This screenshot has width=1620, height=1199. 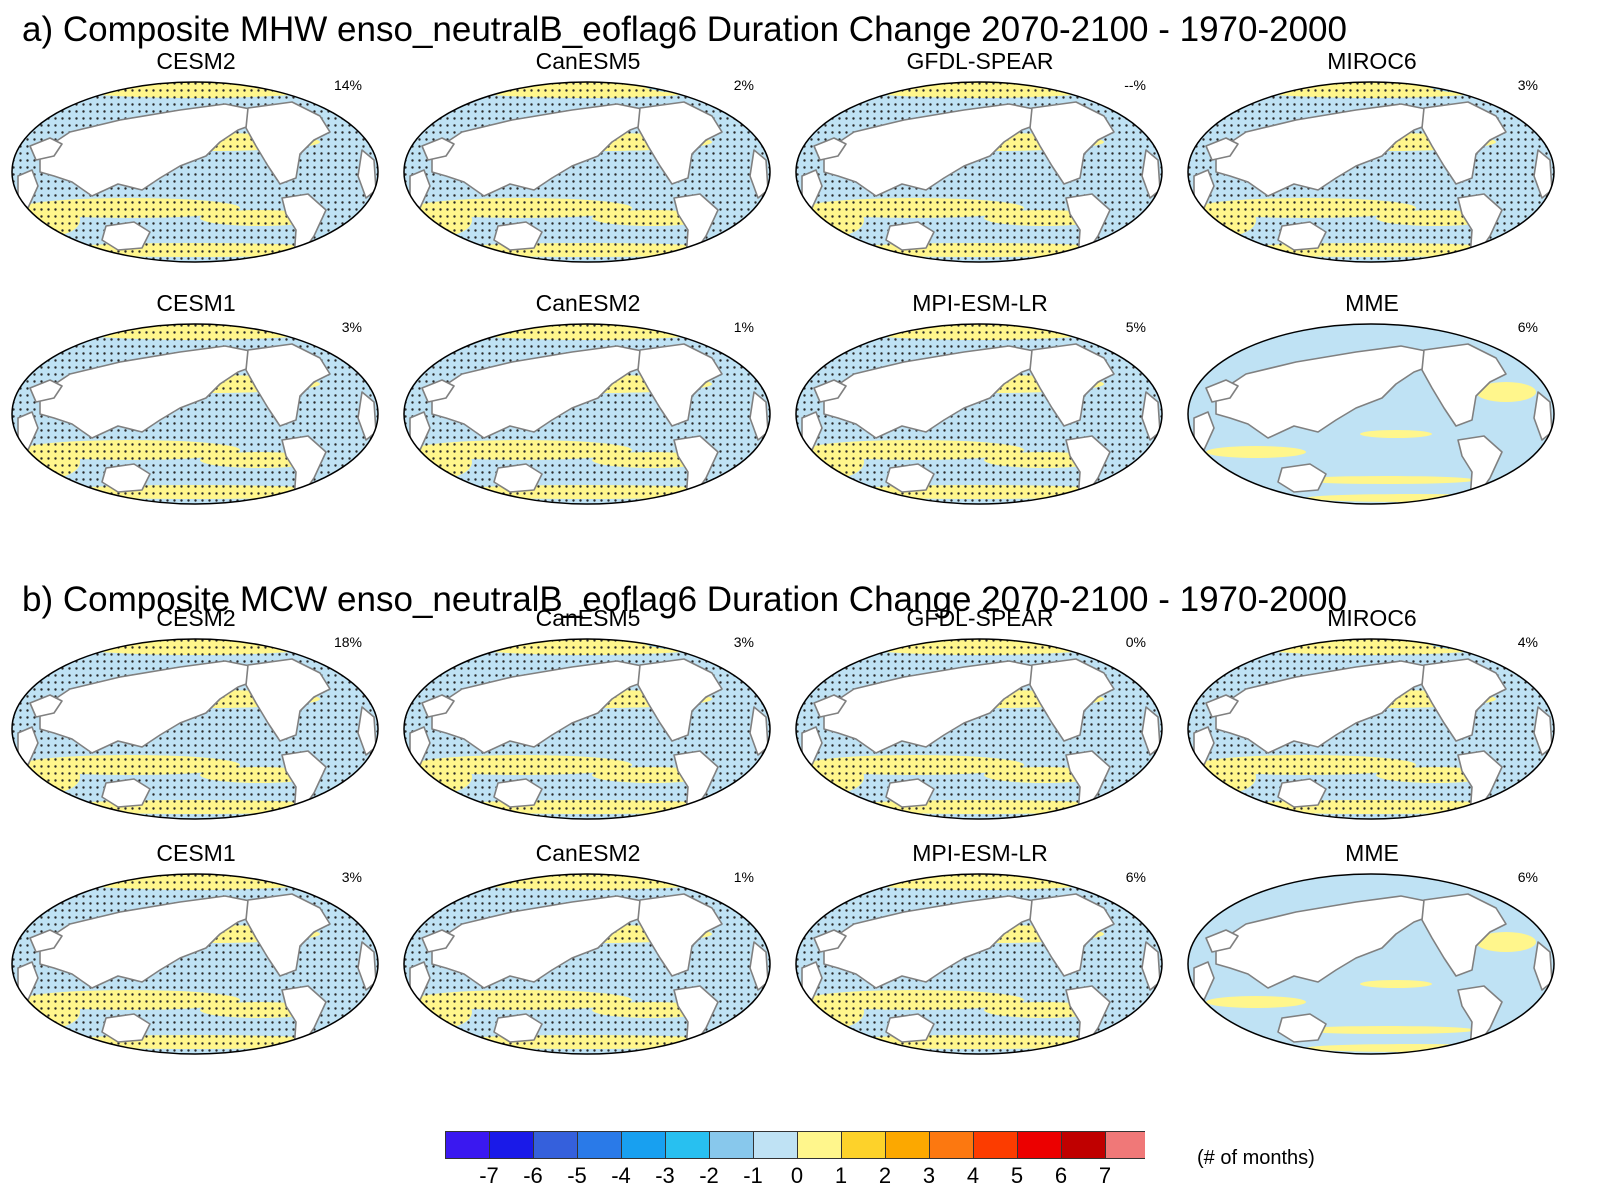 What do you see at coordinates (743, 642) in the screenshot?
I see `panel-percent: 3%` at bounding box center [743, 642].